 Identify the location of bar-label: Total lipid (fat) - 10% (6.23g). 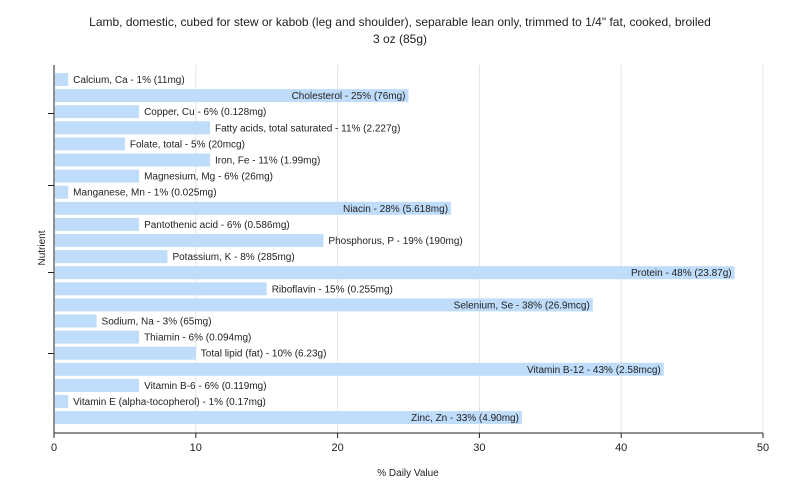
(264, 354).